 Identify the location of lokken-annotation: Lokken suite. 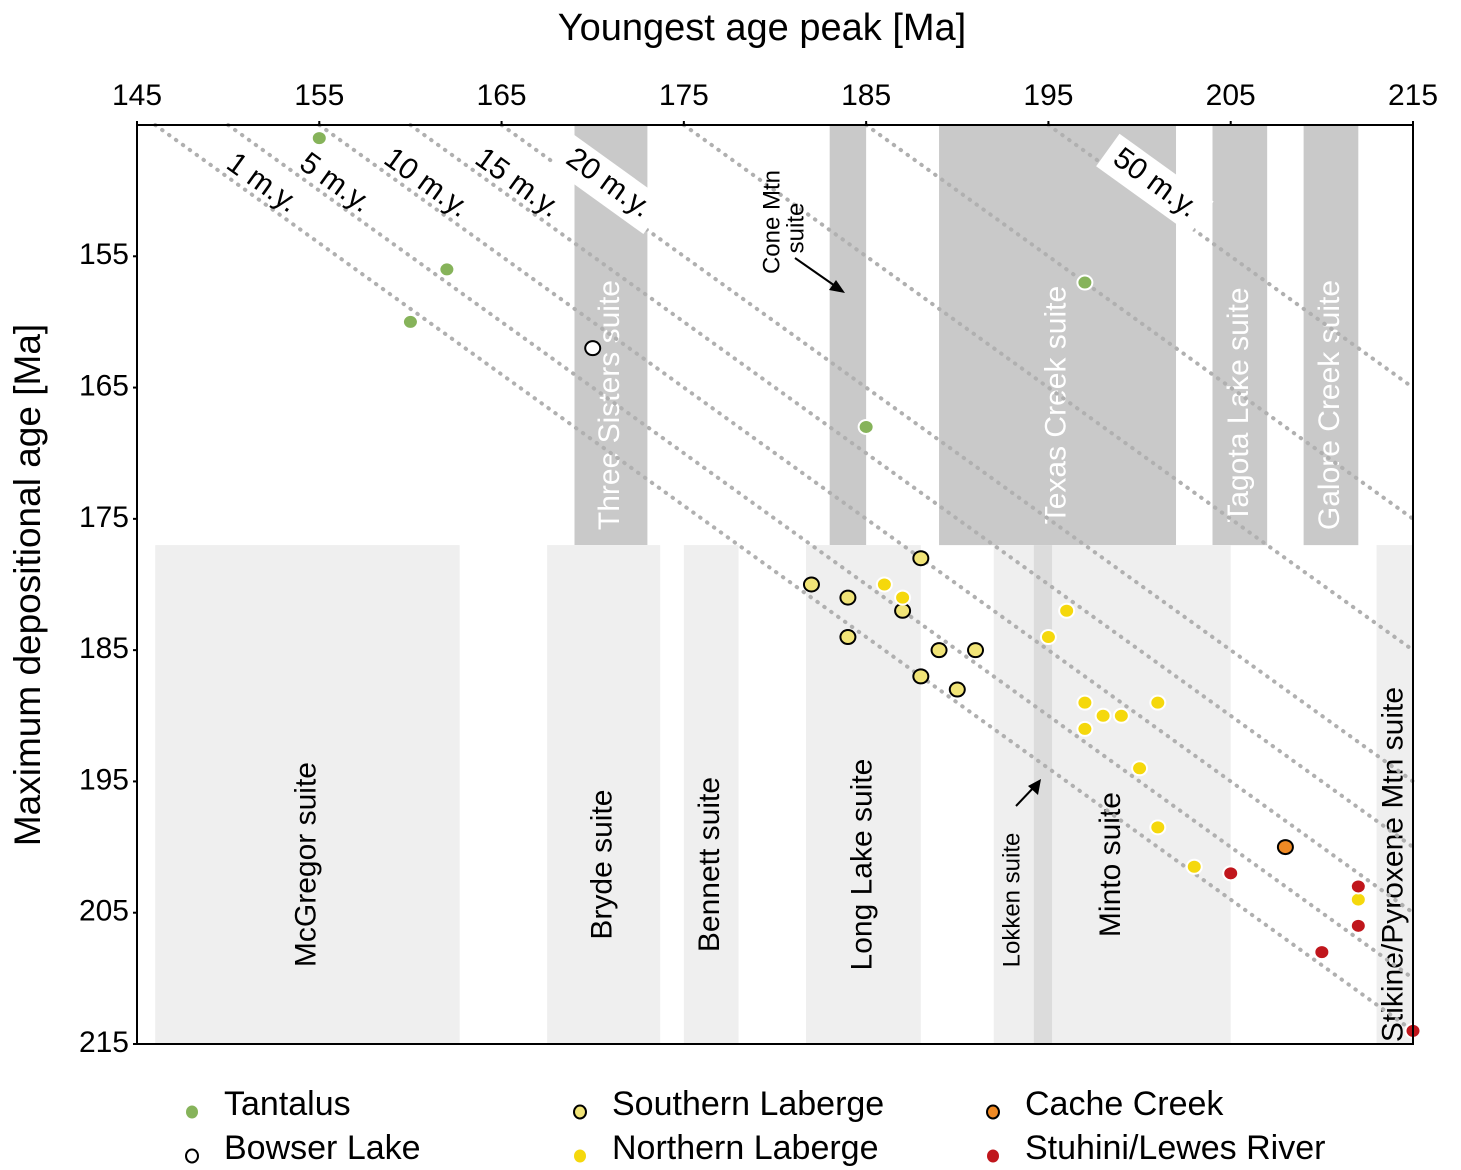
(1019, 873).